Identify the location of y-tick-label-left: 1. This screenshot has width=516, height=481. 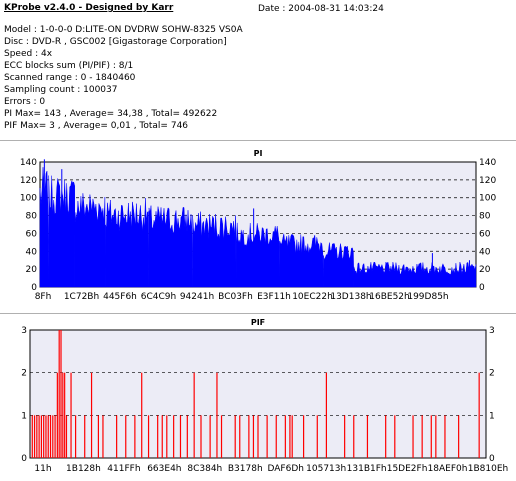
(24, 416).